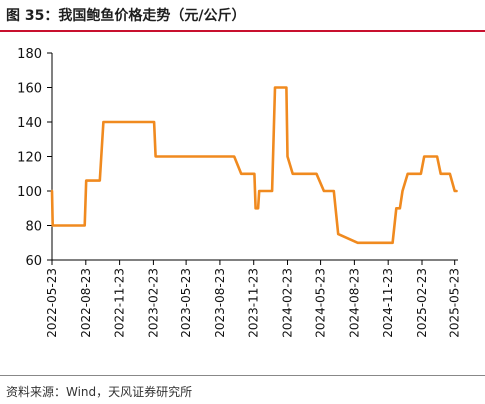 This screenshot has width=485, height=404. What do you see at coordinates (126, 16) in the screenshot?
I see `figure-title: 图 35：我国鲍鱼价格走势（元/公斤）` at bounding box center [126, 16].